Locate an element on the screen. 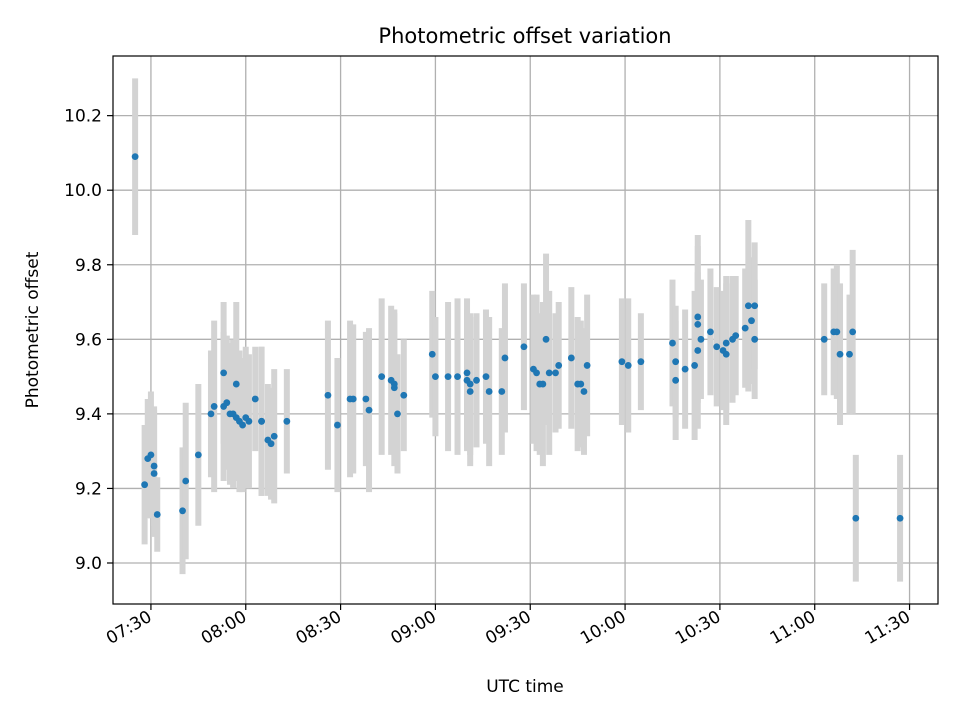 Image resolution: width=960 pixels, height=720 pixels. y-axis-ticks: 9.0 9.2 9.4 9.6 9.8 10.0 10.2 is located at coordinates (88, 340).